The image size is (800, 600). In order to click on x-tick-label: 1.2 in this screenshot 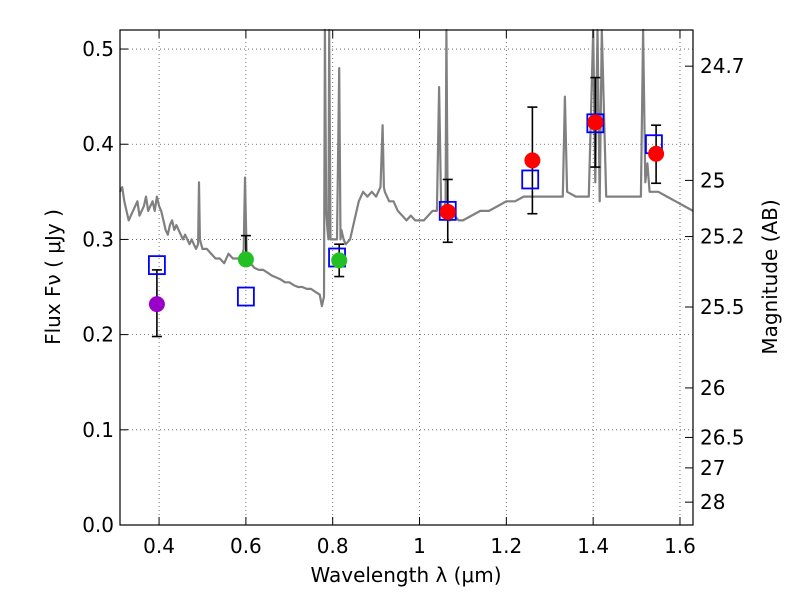, I will do `click(506, 546)`.